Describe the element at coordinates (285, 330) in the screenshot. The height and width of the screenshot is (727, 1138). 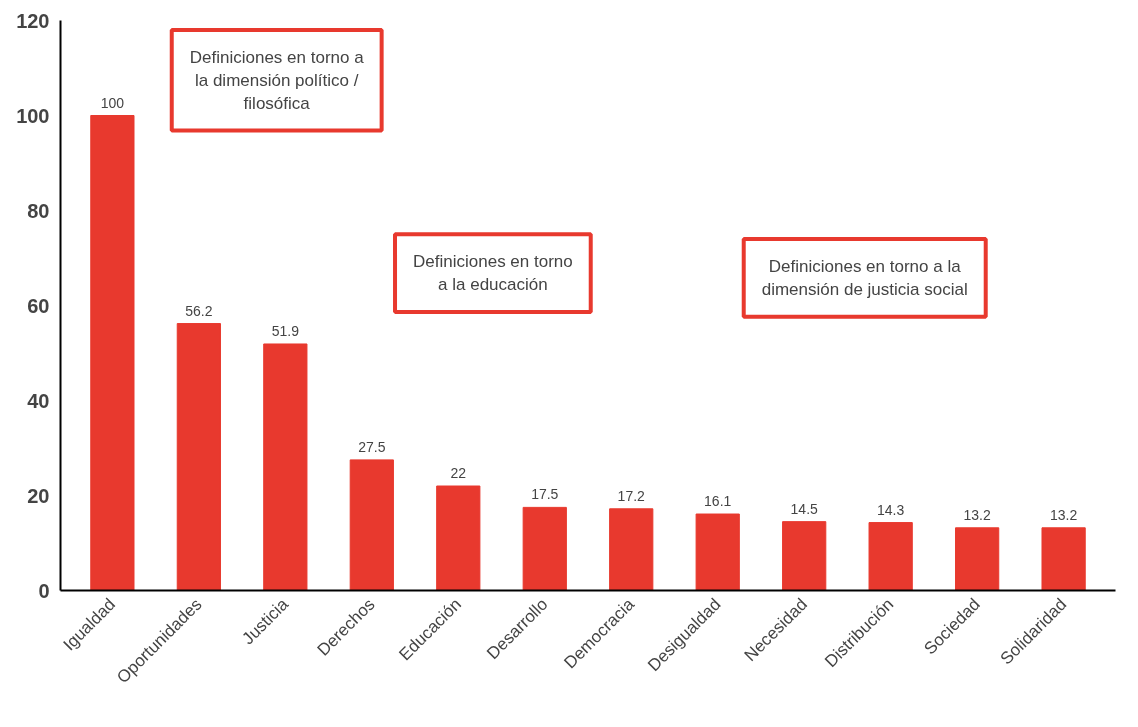
I see `data-label: 51.9` at that location.